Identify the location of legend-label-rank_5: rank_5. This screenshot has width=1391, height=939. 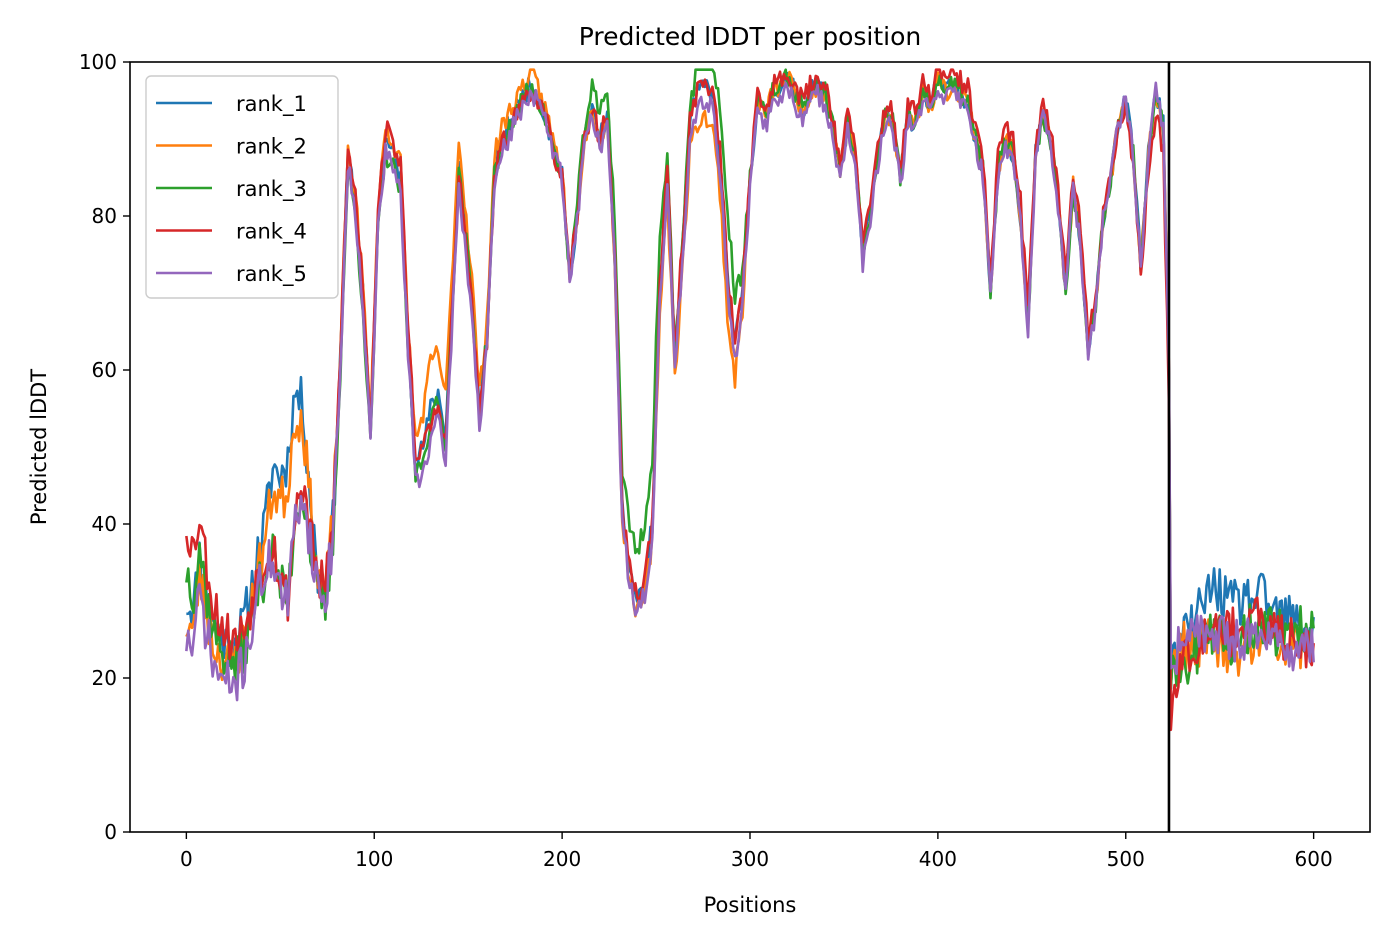
(271, 274).